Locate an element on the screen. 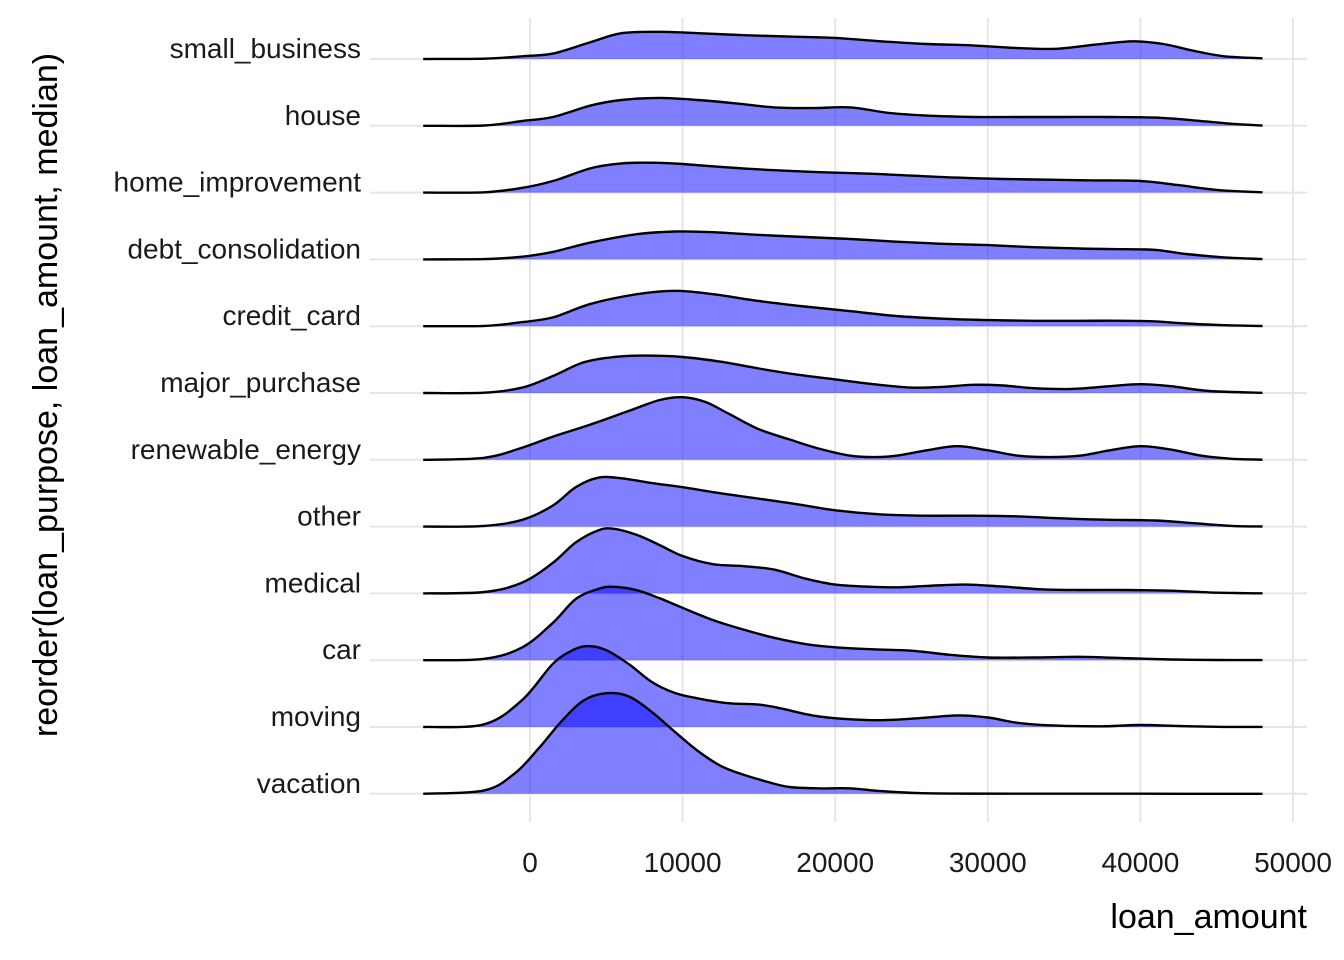 The image size is (1344, 960). ridge-area-other is located at coordinates (843, 501).